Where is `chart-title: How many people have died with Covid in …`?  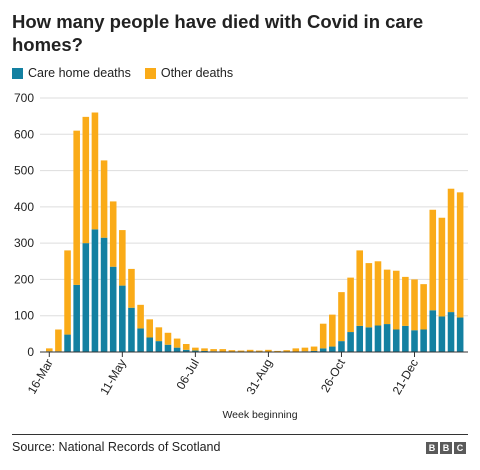 chart-title: How many people have died with Covid in … is located at coordinates (218, 33).